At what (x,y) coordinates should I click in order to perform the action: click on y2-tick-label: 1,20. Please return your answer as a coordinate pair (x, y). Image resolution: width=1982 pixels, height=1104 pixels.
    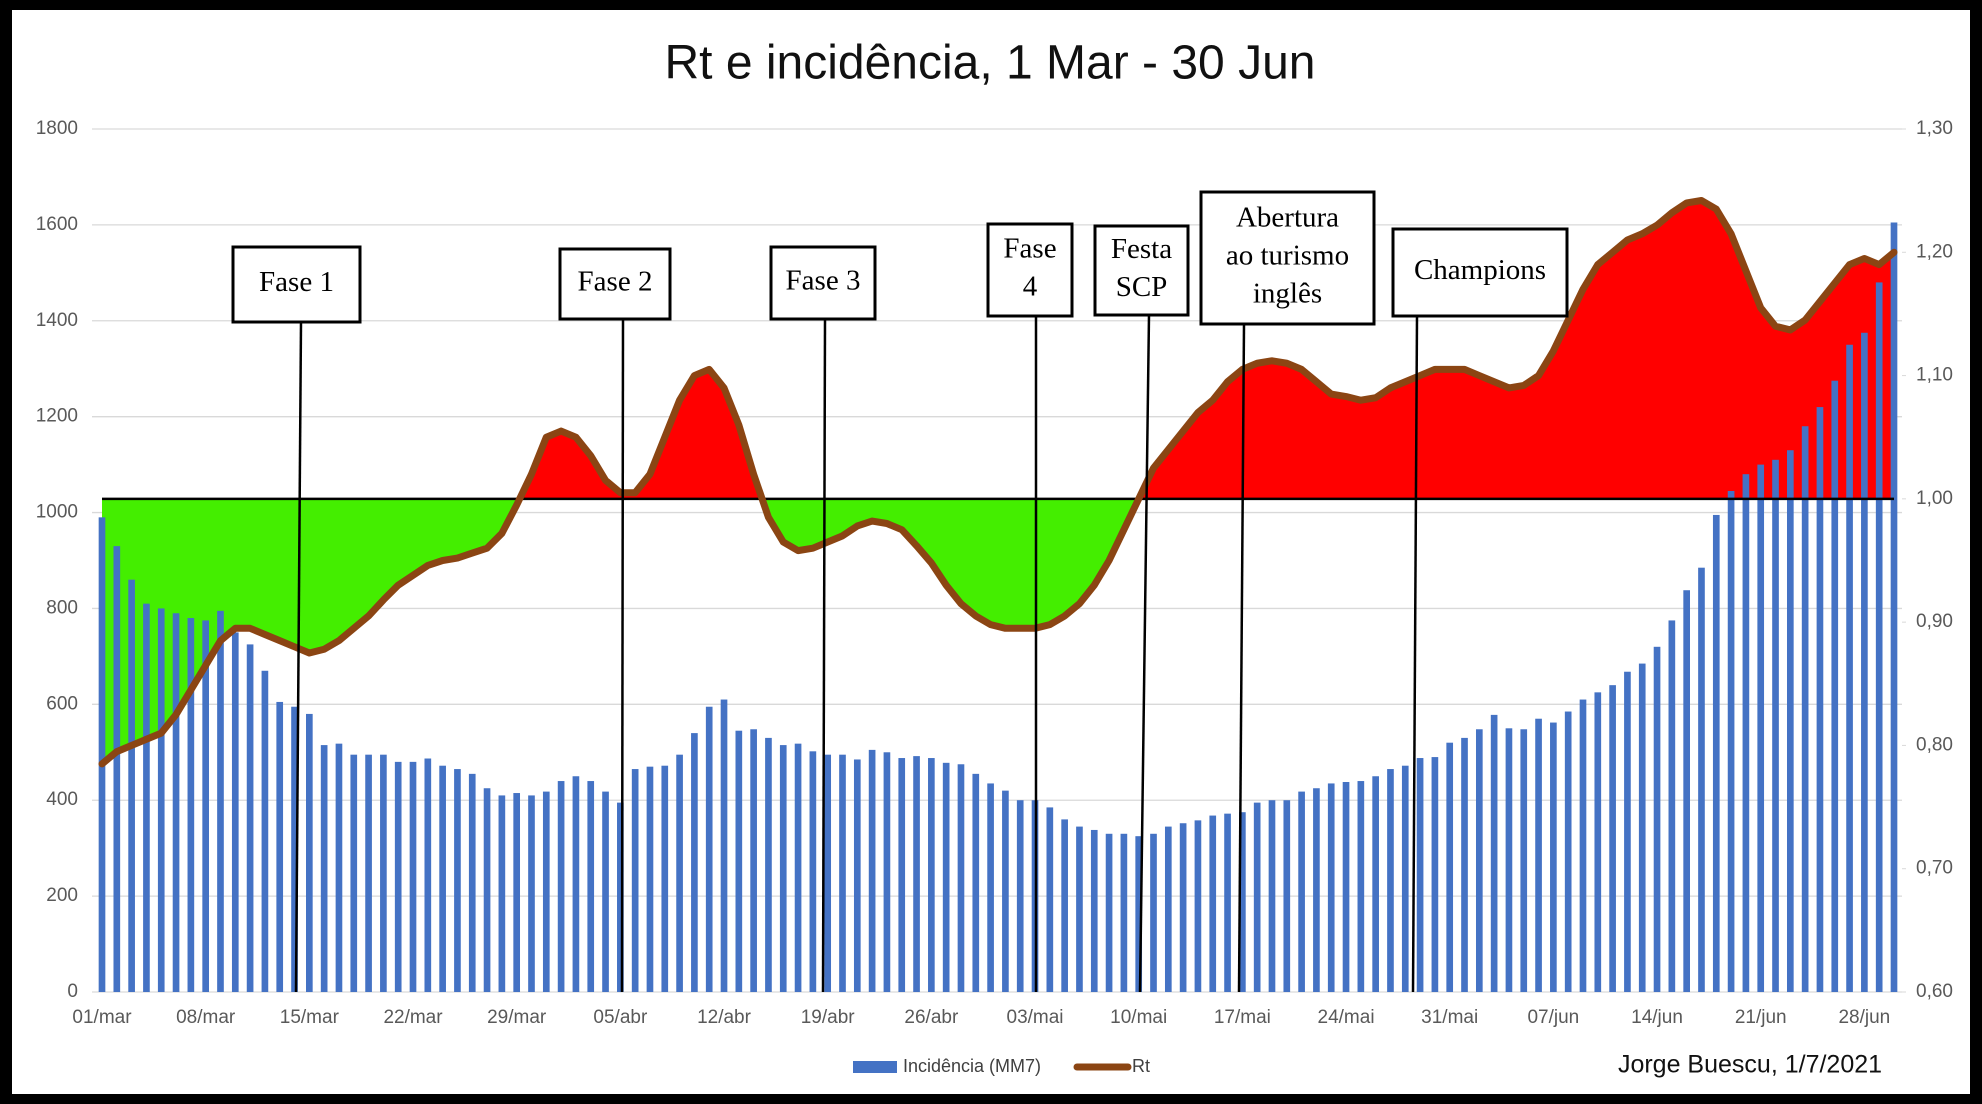
    Looking at the image, I should click on (1934, 251).